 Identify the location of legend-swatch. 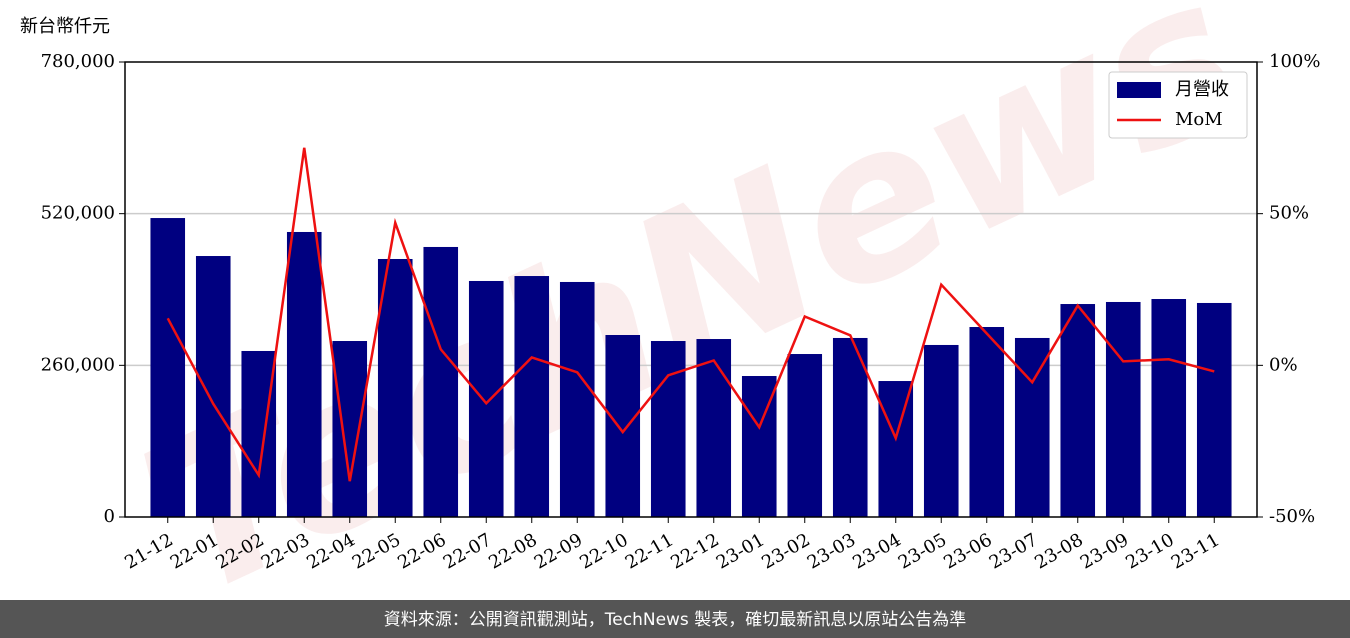
(1139, 90).